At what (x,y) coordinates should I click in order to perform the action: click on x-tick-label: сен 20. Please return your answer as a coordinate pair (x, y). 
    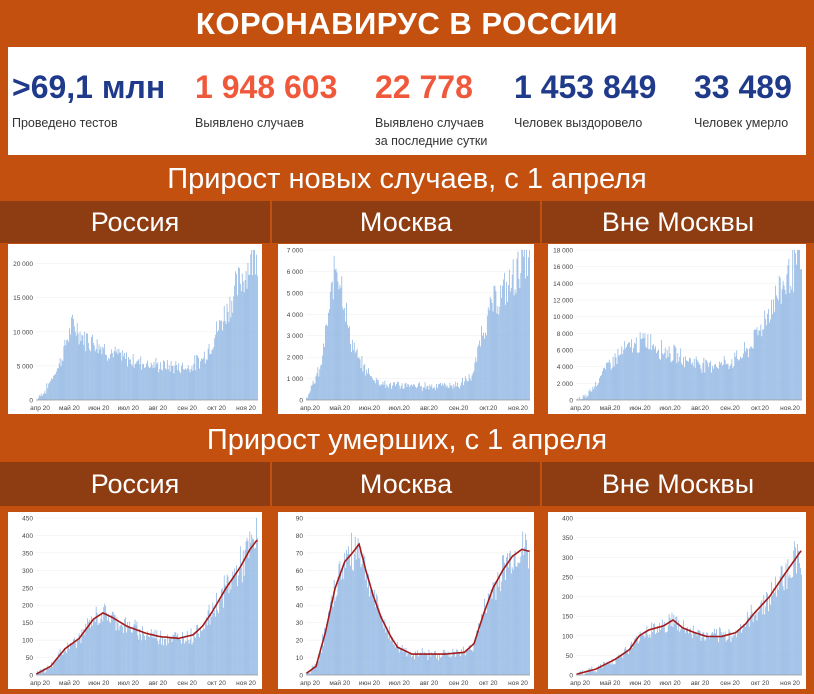
    Looking at the image, I should click on (730, 683).